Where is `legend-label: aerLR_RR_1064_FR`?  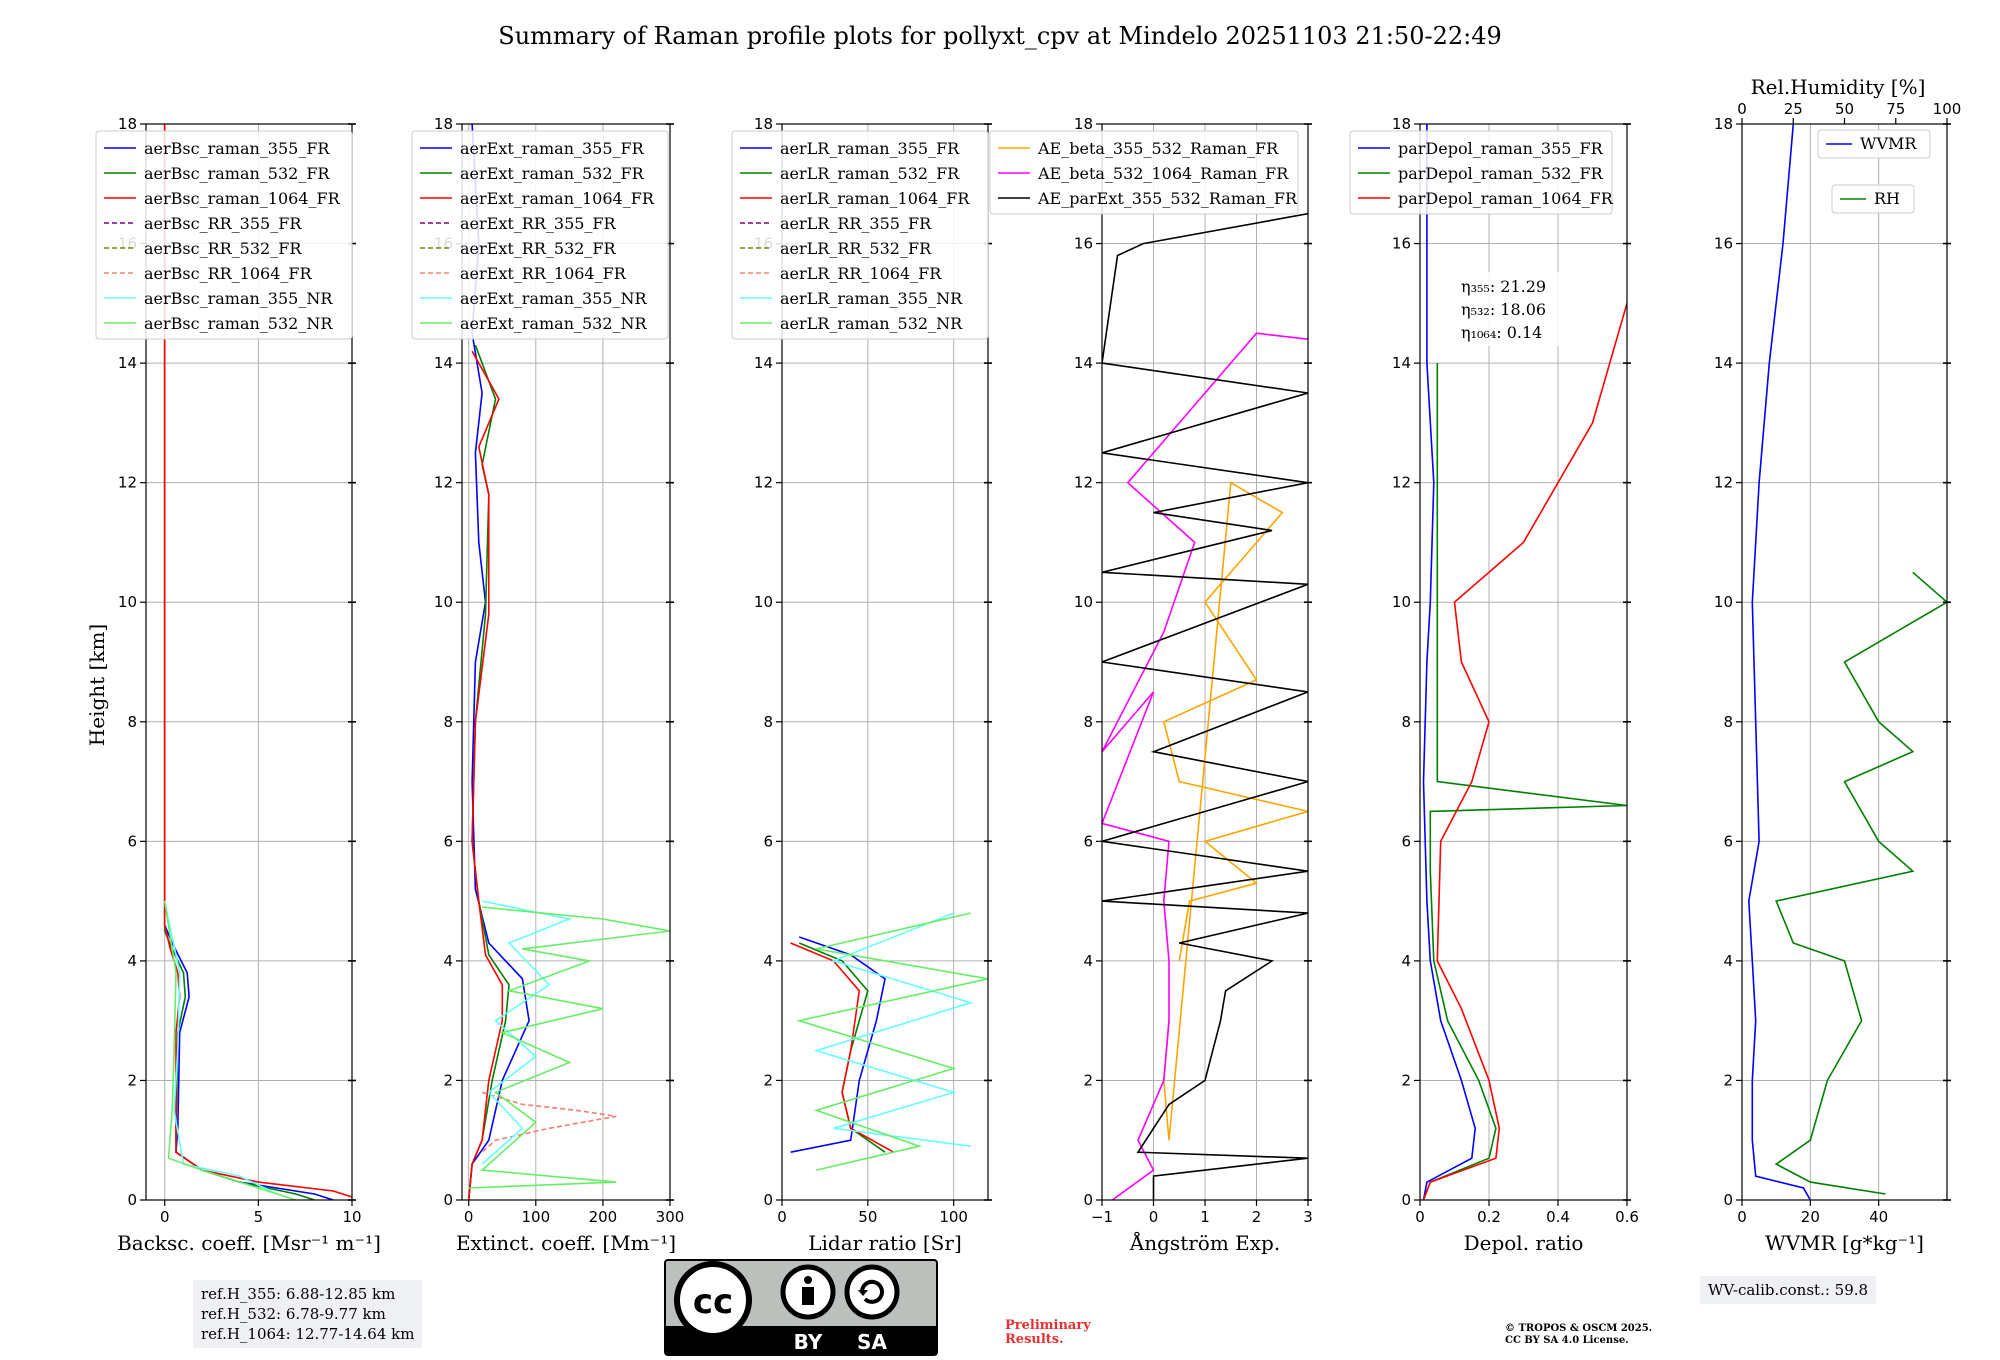 legend-label: aerLR_RR_1064_FR is located at coordinates (861, 273).